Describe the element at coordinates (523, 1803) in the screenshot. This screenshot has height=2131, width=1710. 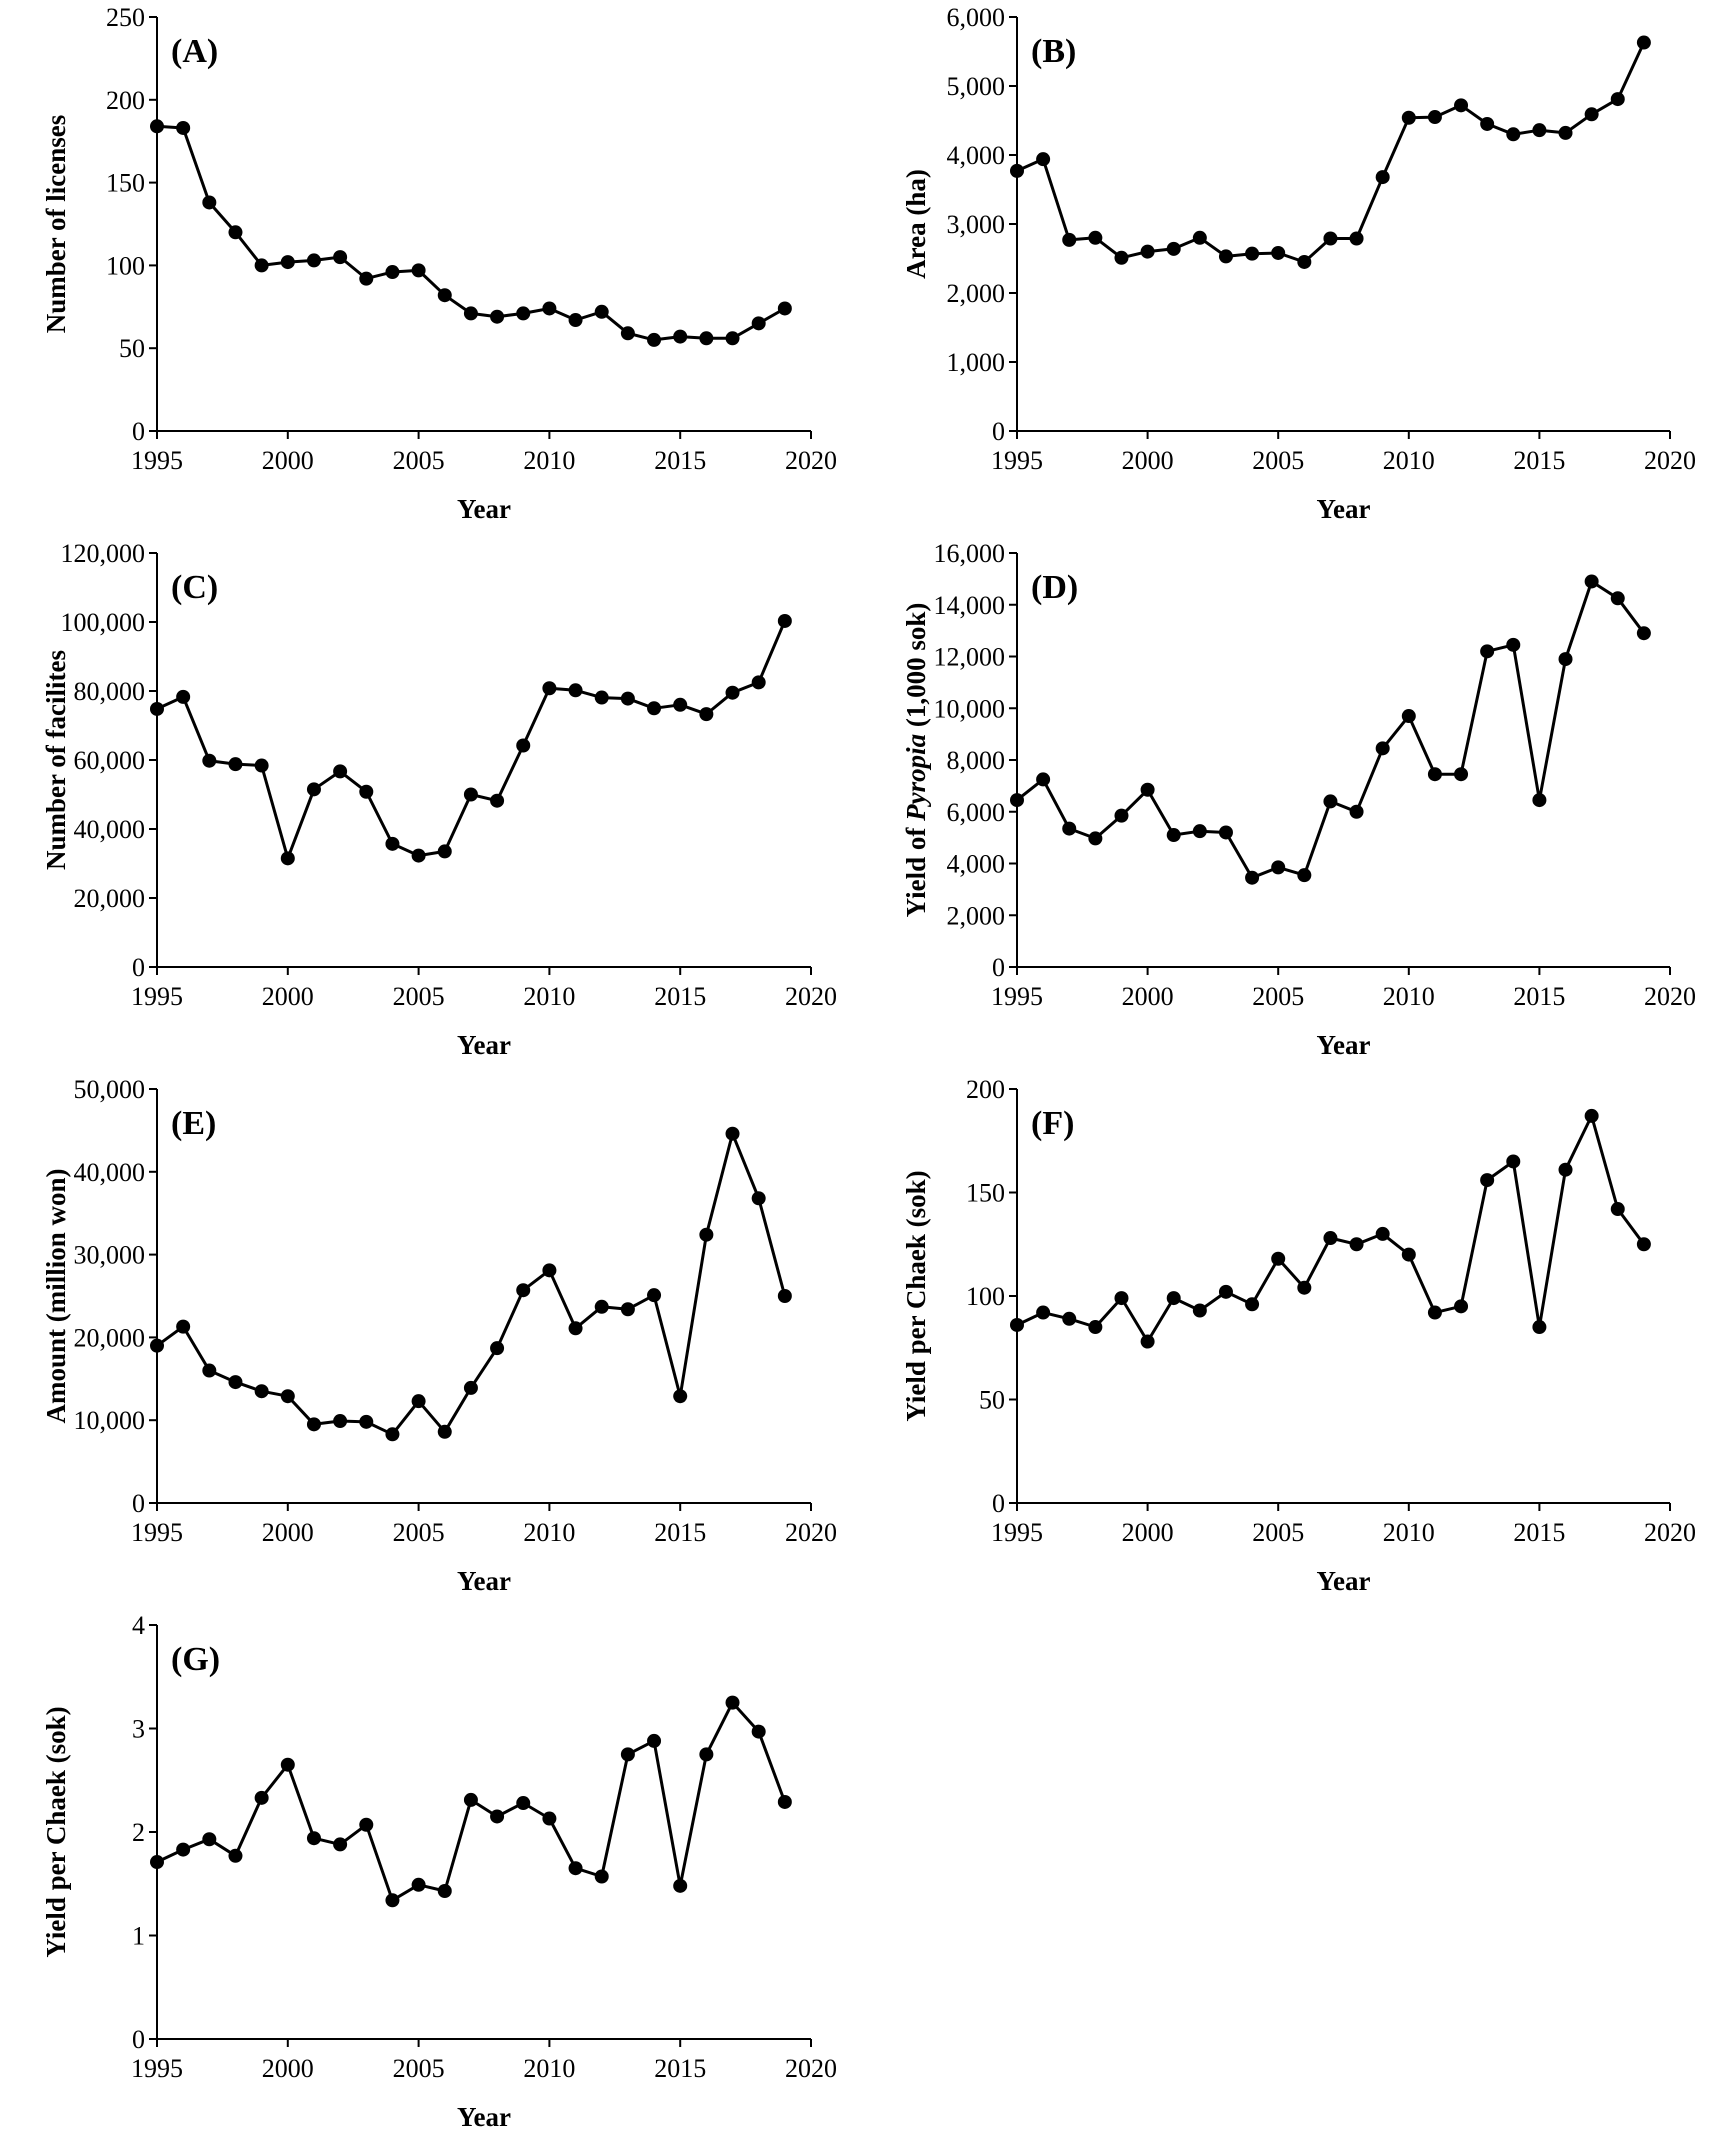
I see `data-point-g-2009` at that location.